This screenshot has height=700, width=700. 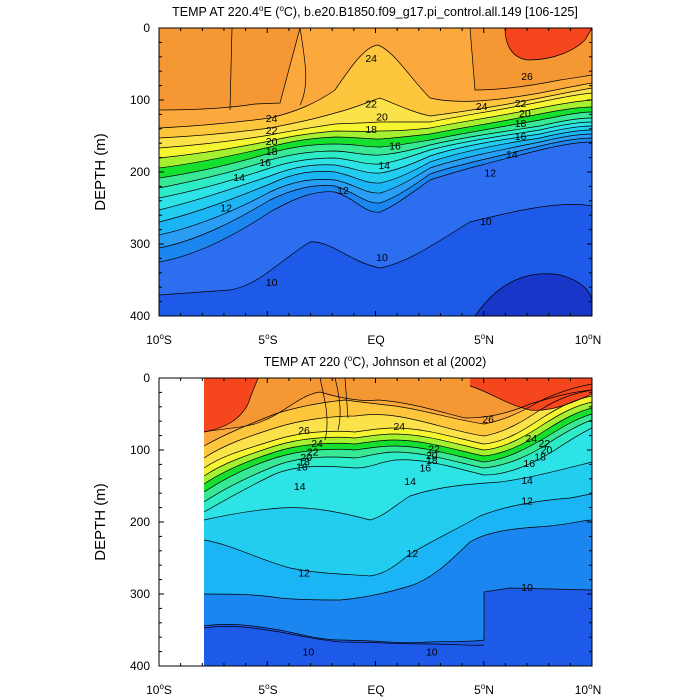 What do you see at coordinates (100, 172) in the screenshot?
I see `model-y-axis-label: DEPTH (m)` at bounding box center [100, 172].